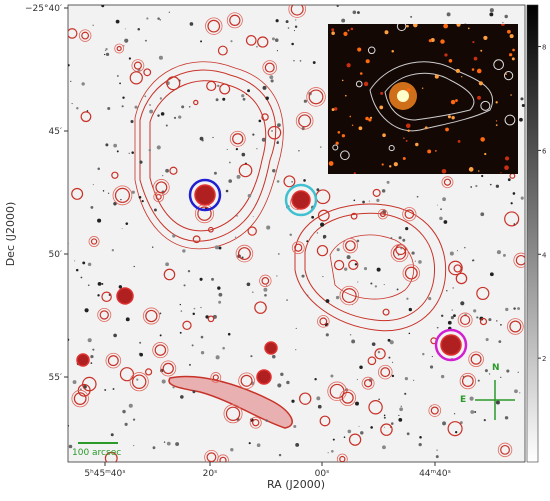 The height and width of the screenshot is (501, 550). Describe the element at coordinates (544, 255) in the screenshot. I see `colorbar-tick-label: 4` at that location.